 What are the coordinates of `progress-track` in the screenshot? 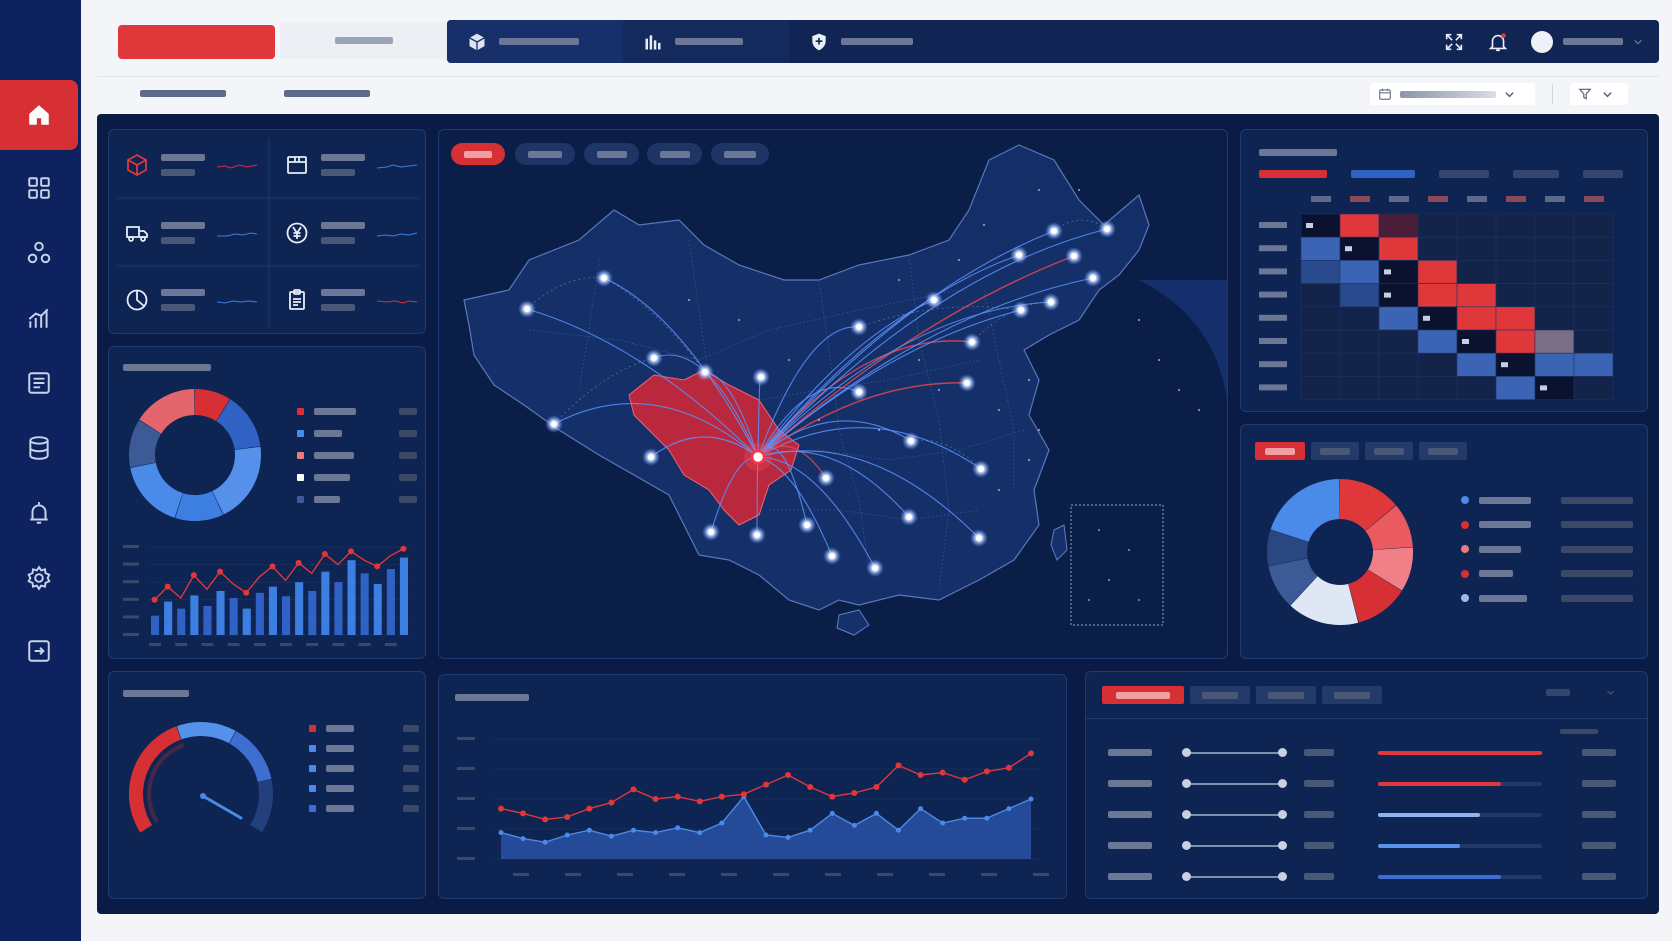 It's located at (1460, 845).